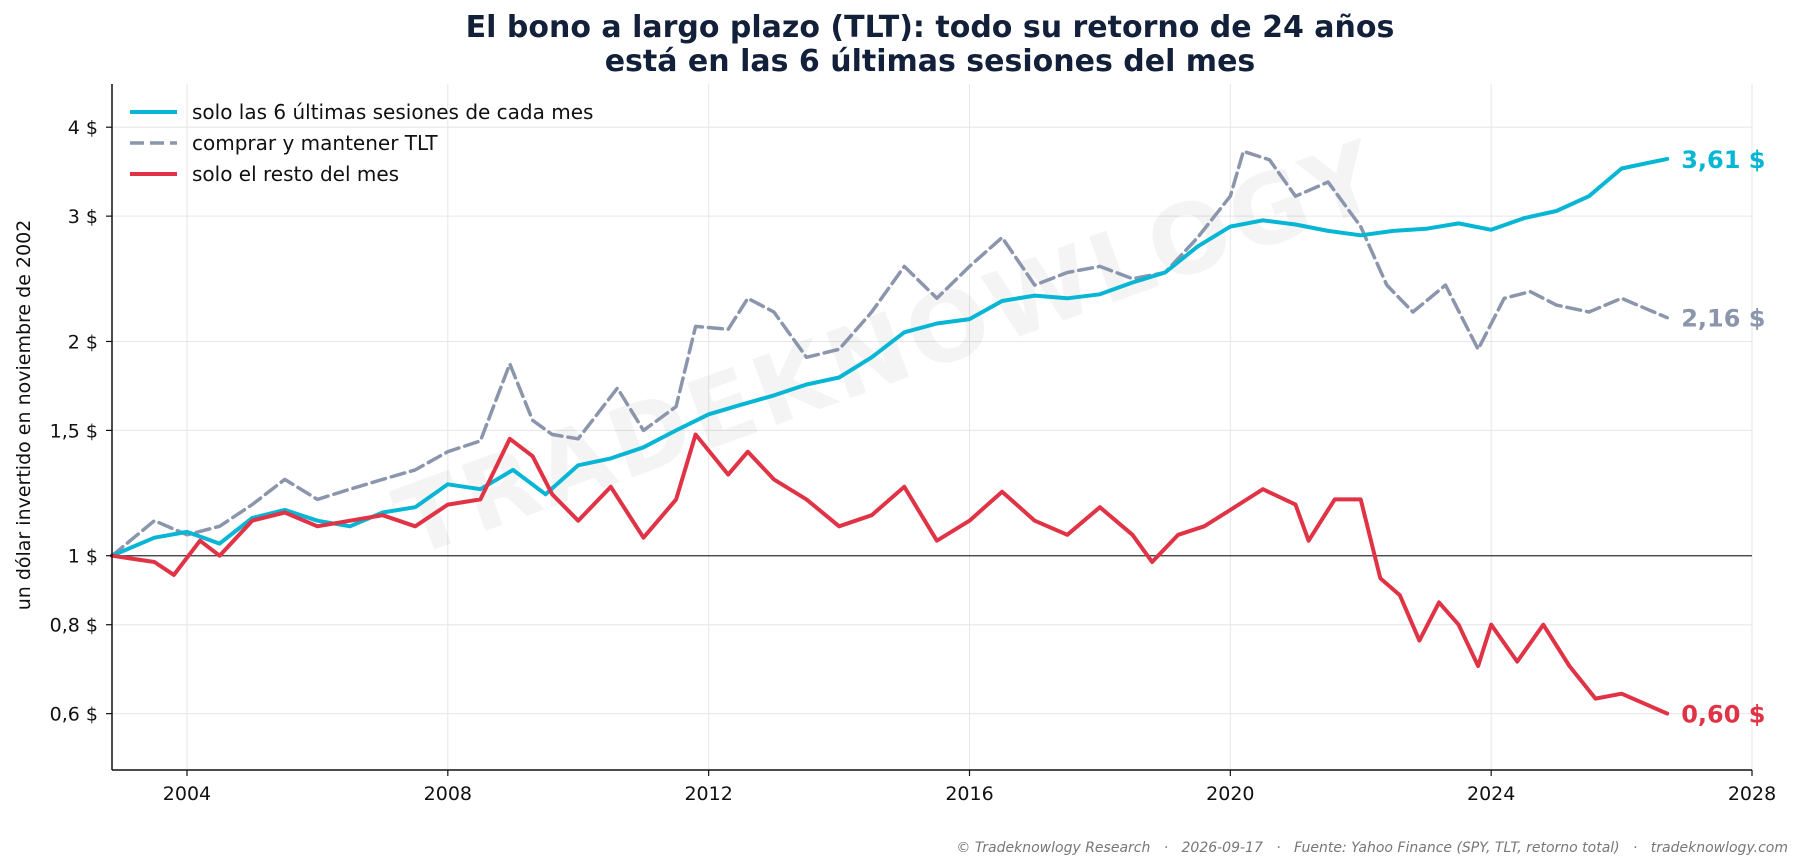  Describe the element at coordinates (83, 217) in the screenshot. I see `y-tick-label: 3 $` at that location.